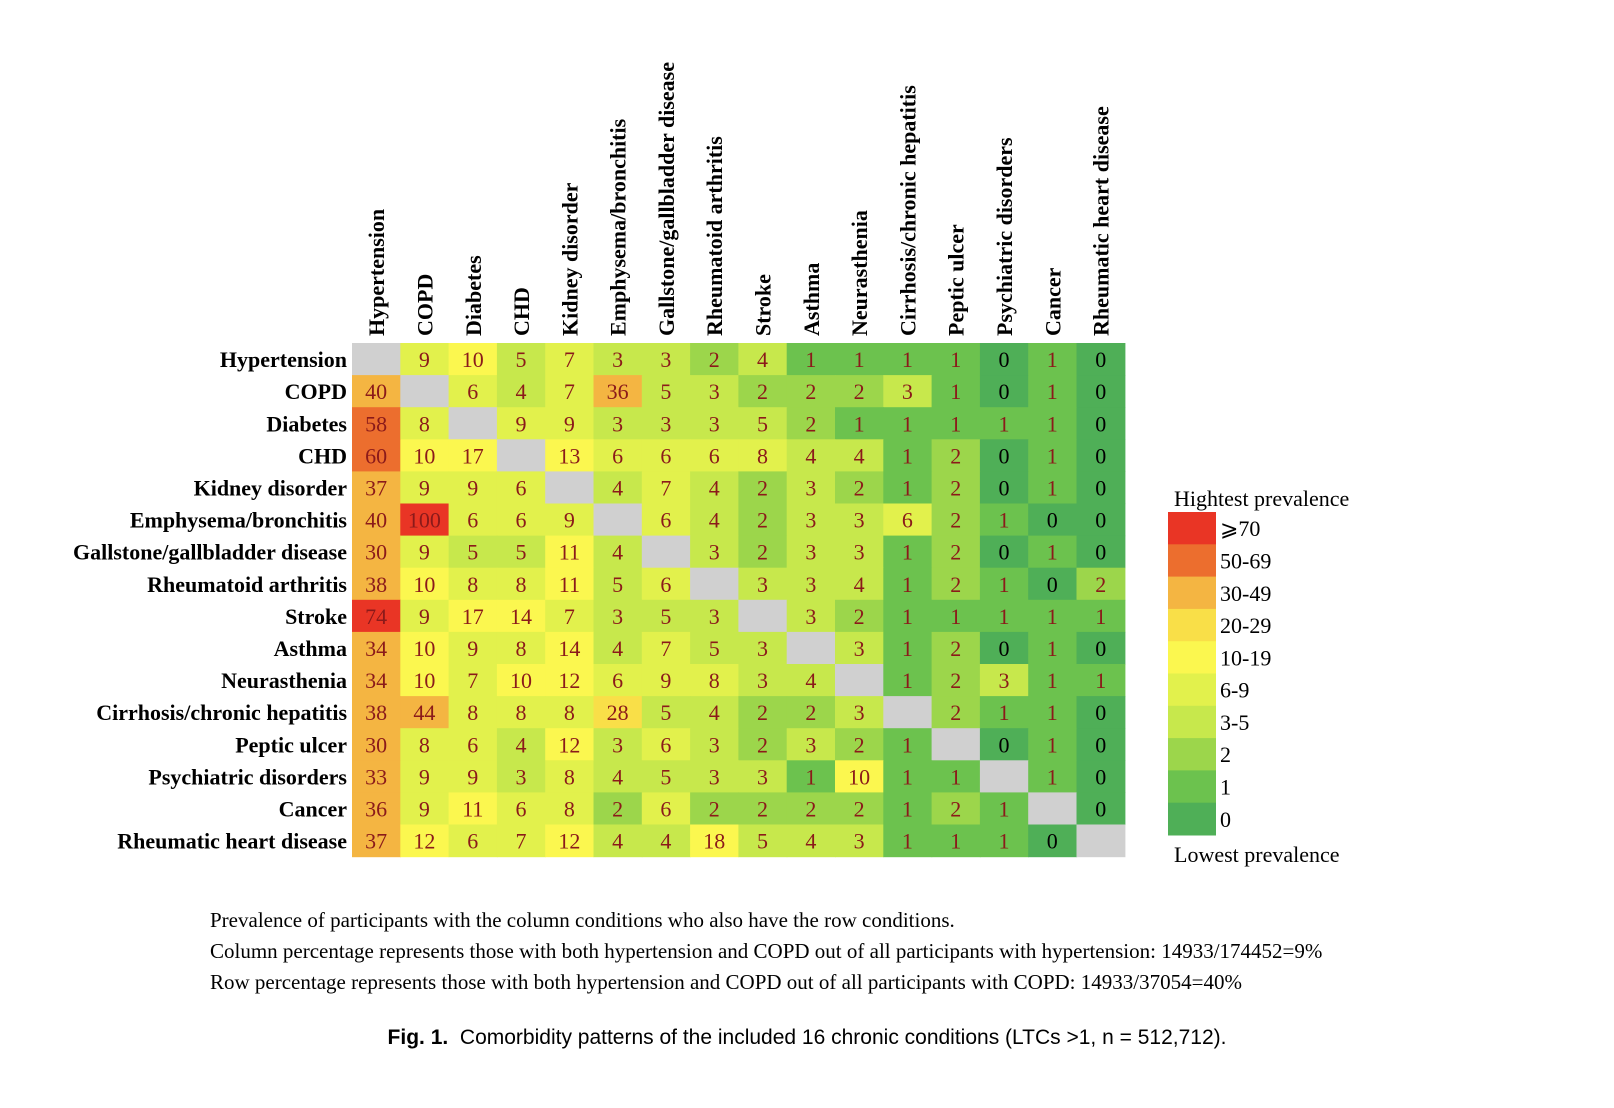 The width and height of the screenshot is (1614, 1108). What do you see at coordinates (956, 744) in the screenshot?
I see `heatmap-cell-diagonal` at bounding box center [956, 744].